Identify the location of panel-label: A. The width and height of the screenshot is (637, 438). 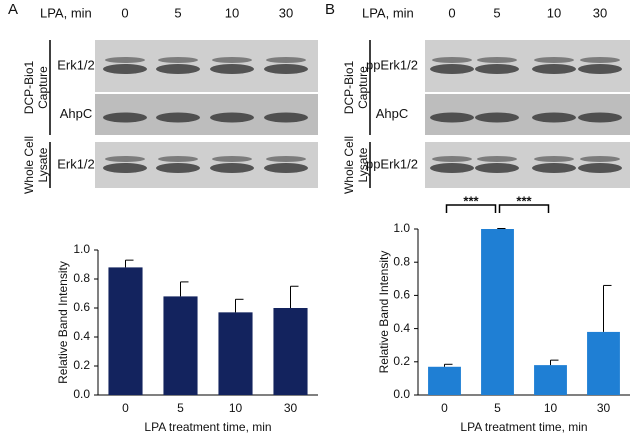
(13, 9).